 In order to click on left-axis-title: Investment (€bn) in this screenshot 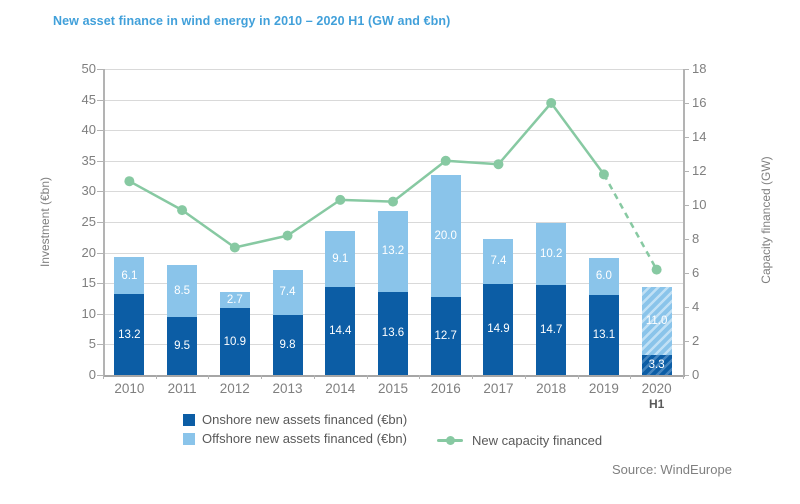, I will do `click(45, 222)`.